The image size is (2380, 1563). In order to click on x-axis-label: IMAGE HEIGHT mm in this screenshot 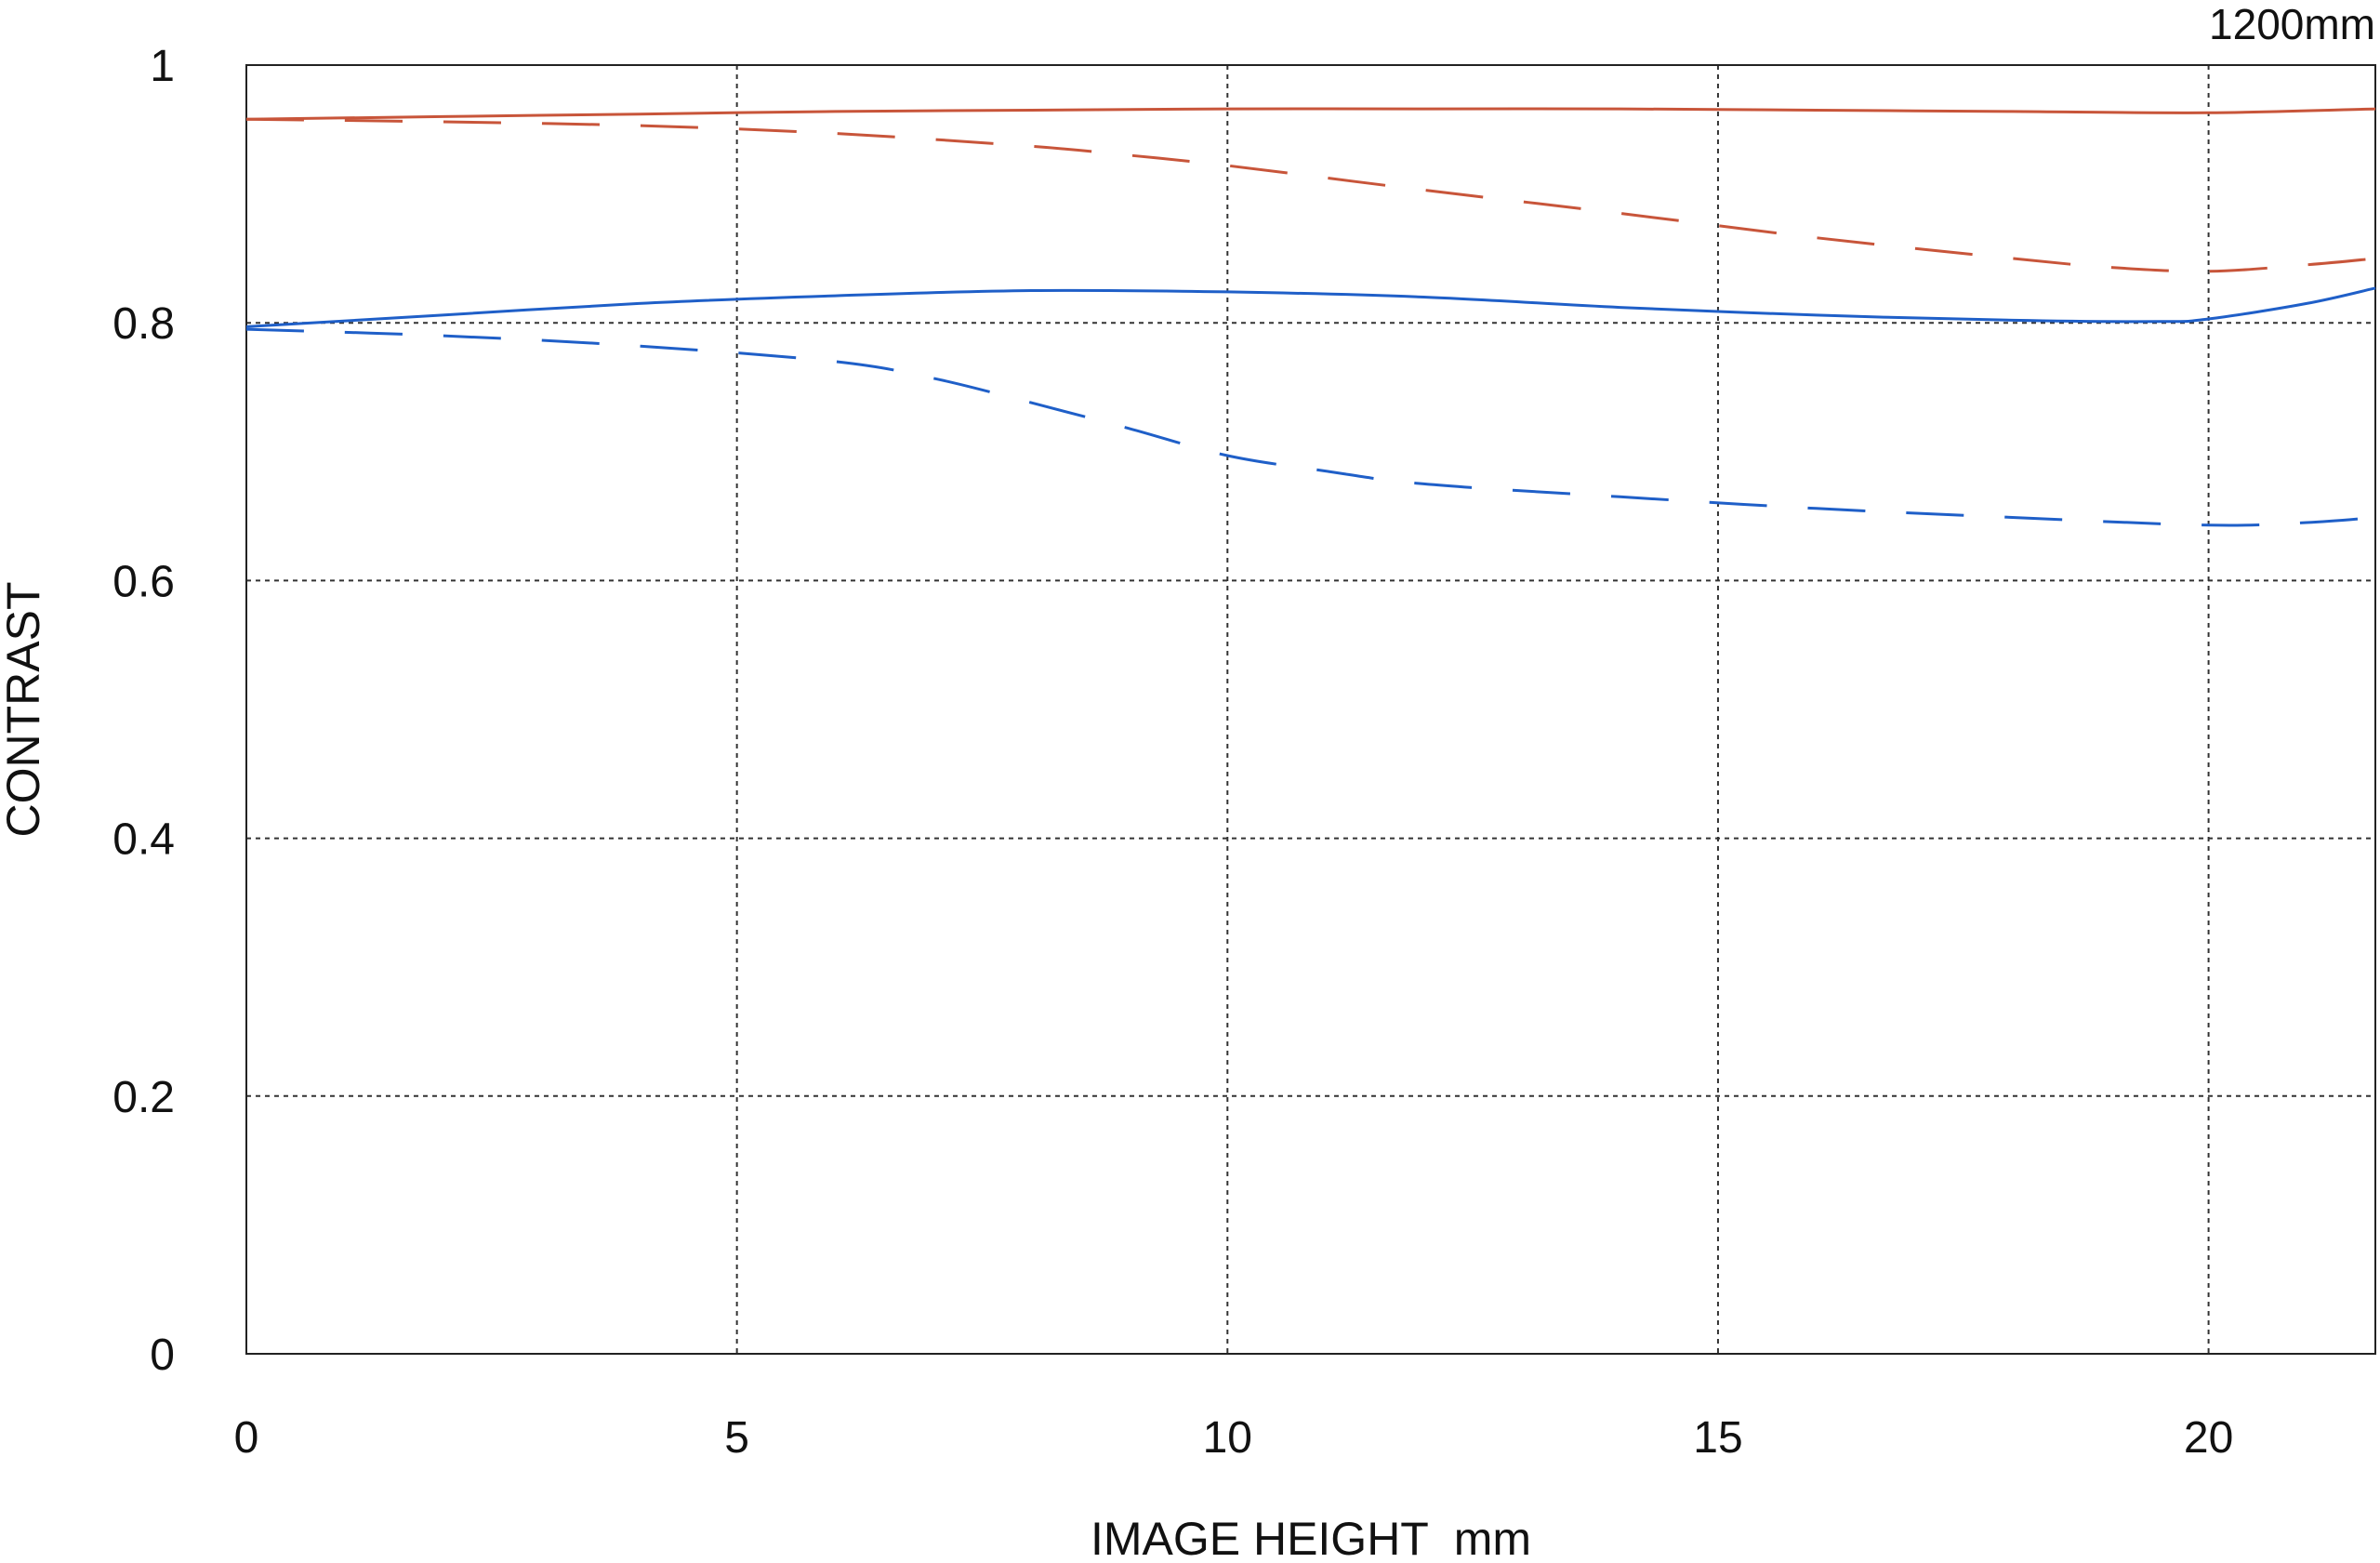, I will do `click(1311, 1538)`.